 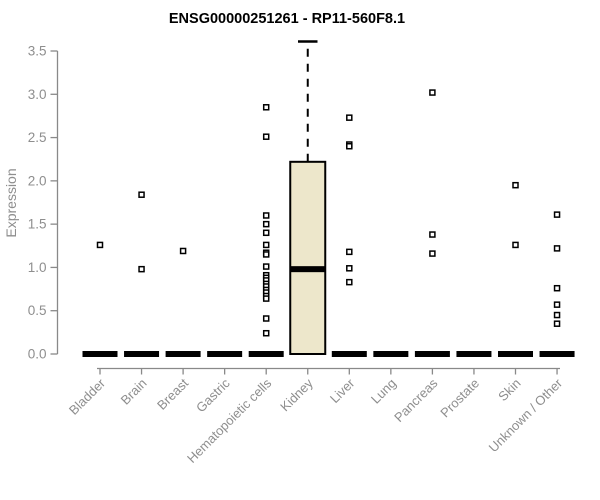 I want to click on y-axis-tick-label: 1.5, so click(x=37, y=224).